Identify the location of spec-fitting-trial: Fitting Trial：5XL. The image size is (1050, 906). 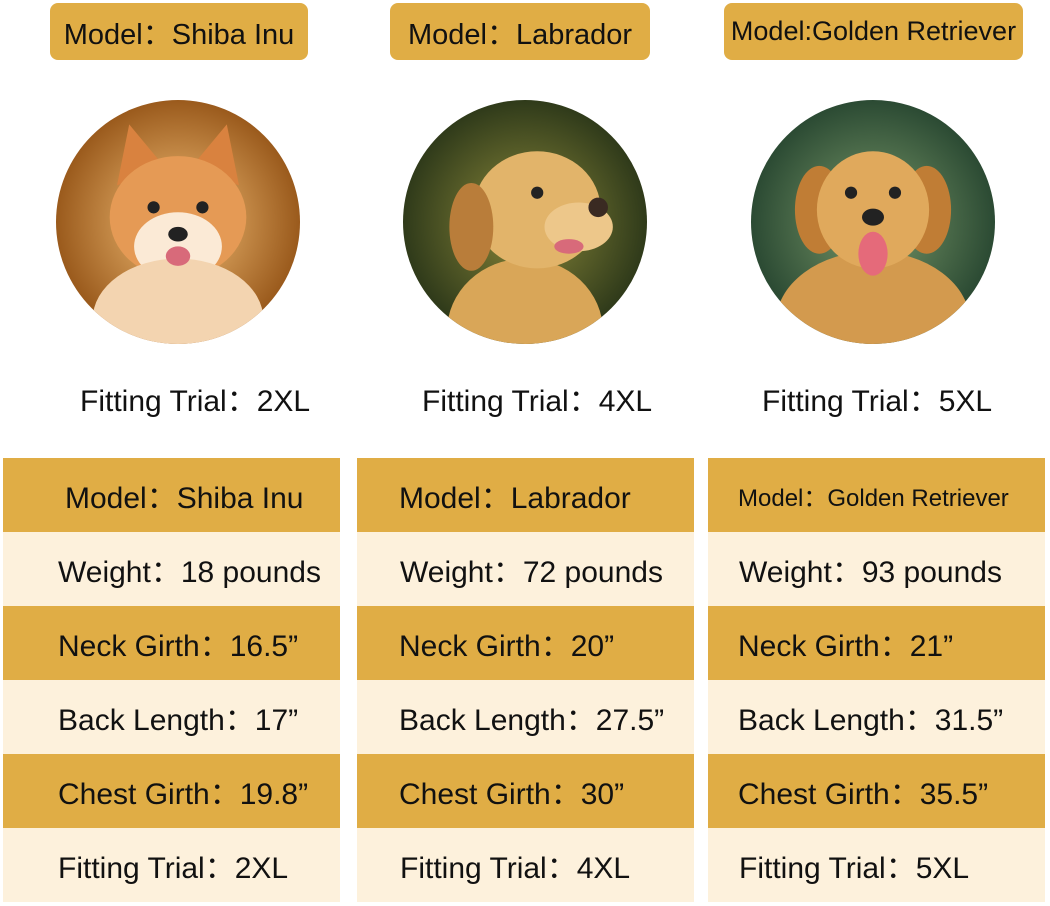
(876, 865).